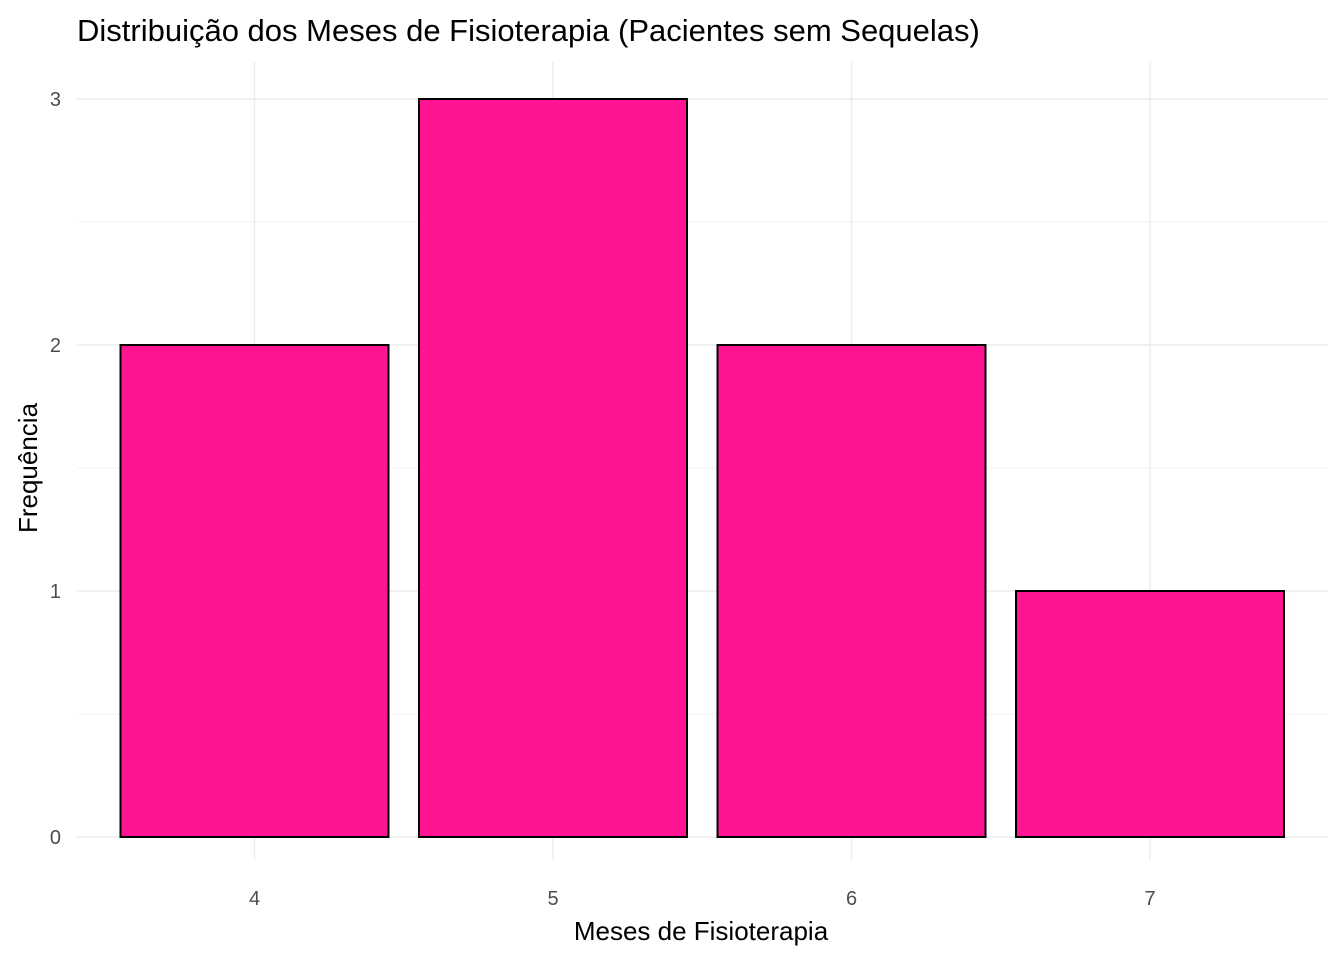 This screenshot has width=1344, height=960. What do you see at coordinates (55, 346) in the screenshot?
I see `y-tick-label: 2` at bounding box center [55, 346].